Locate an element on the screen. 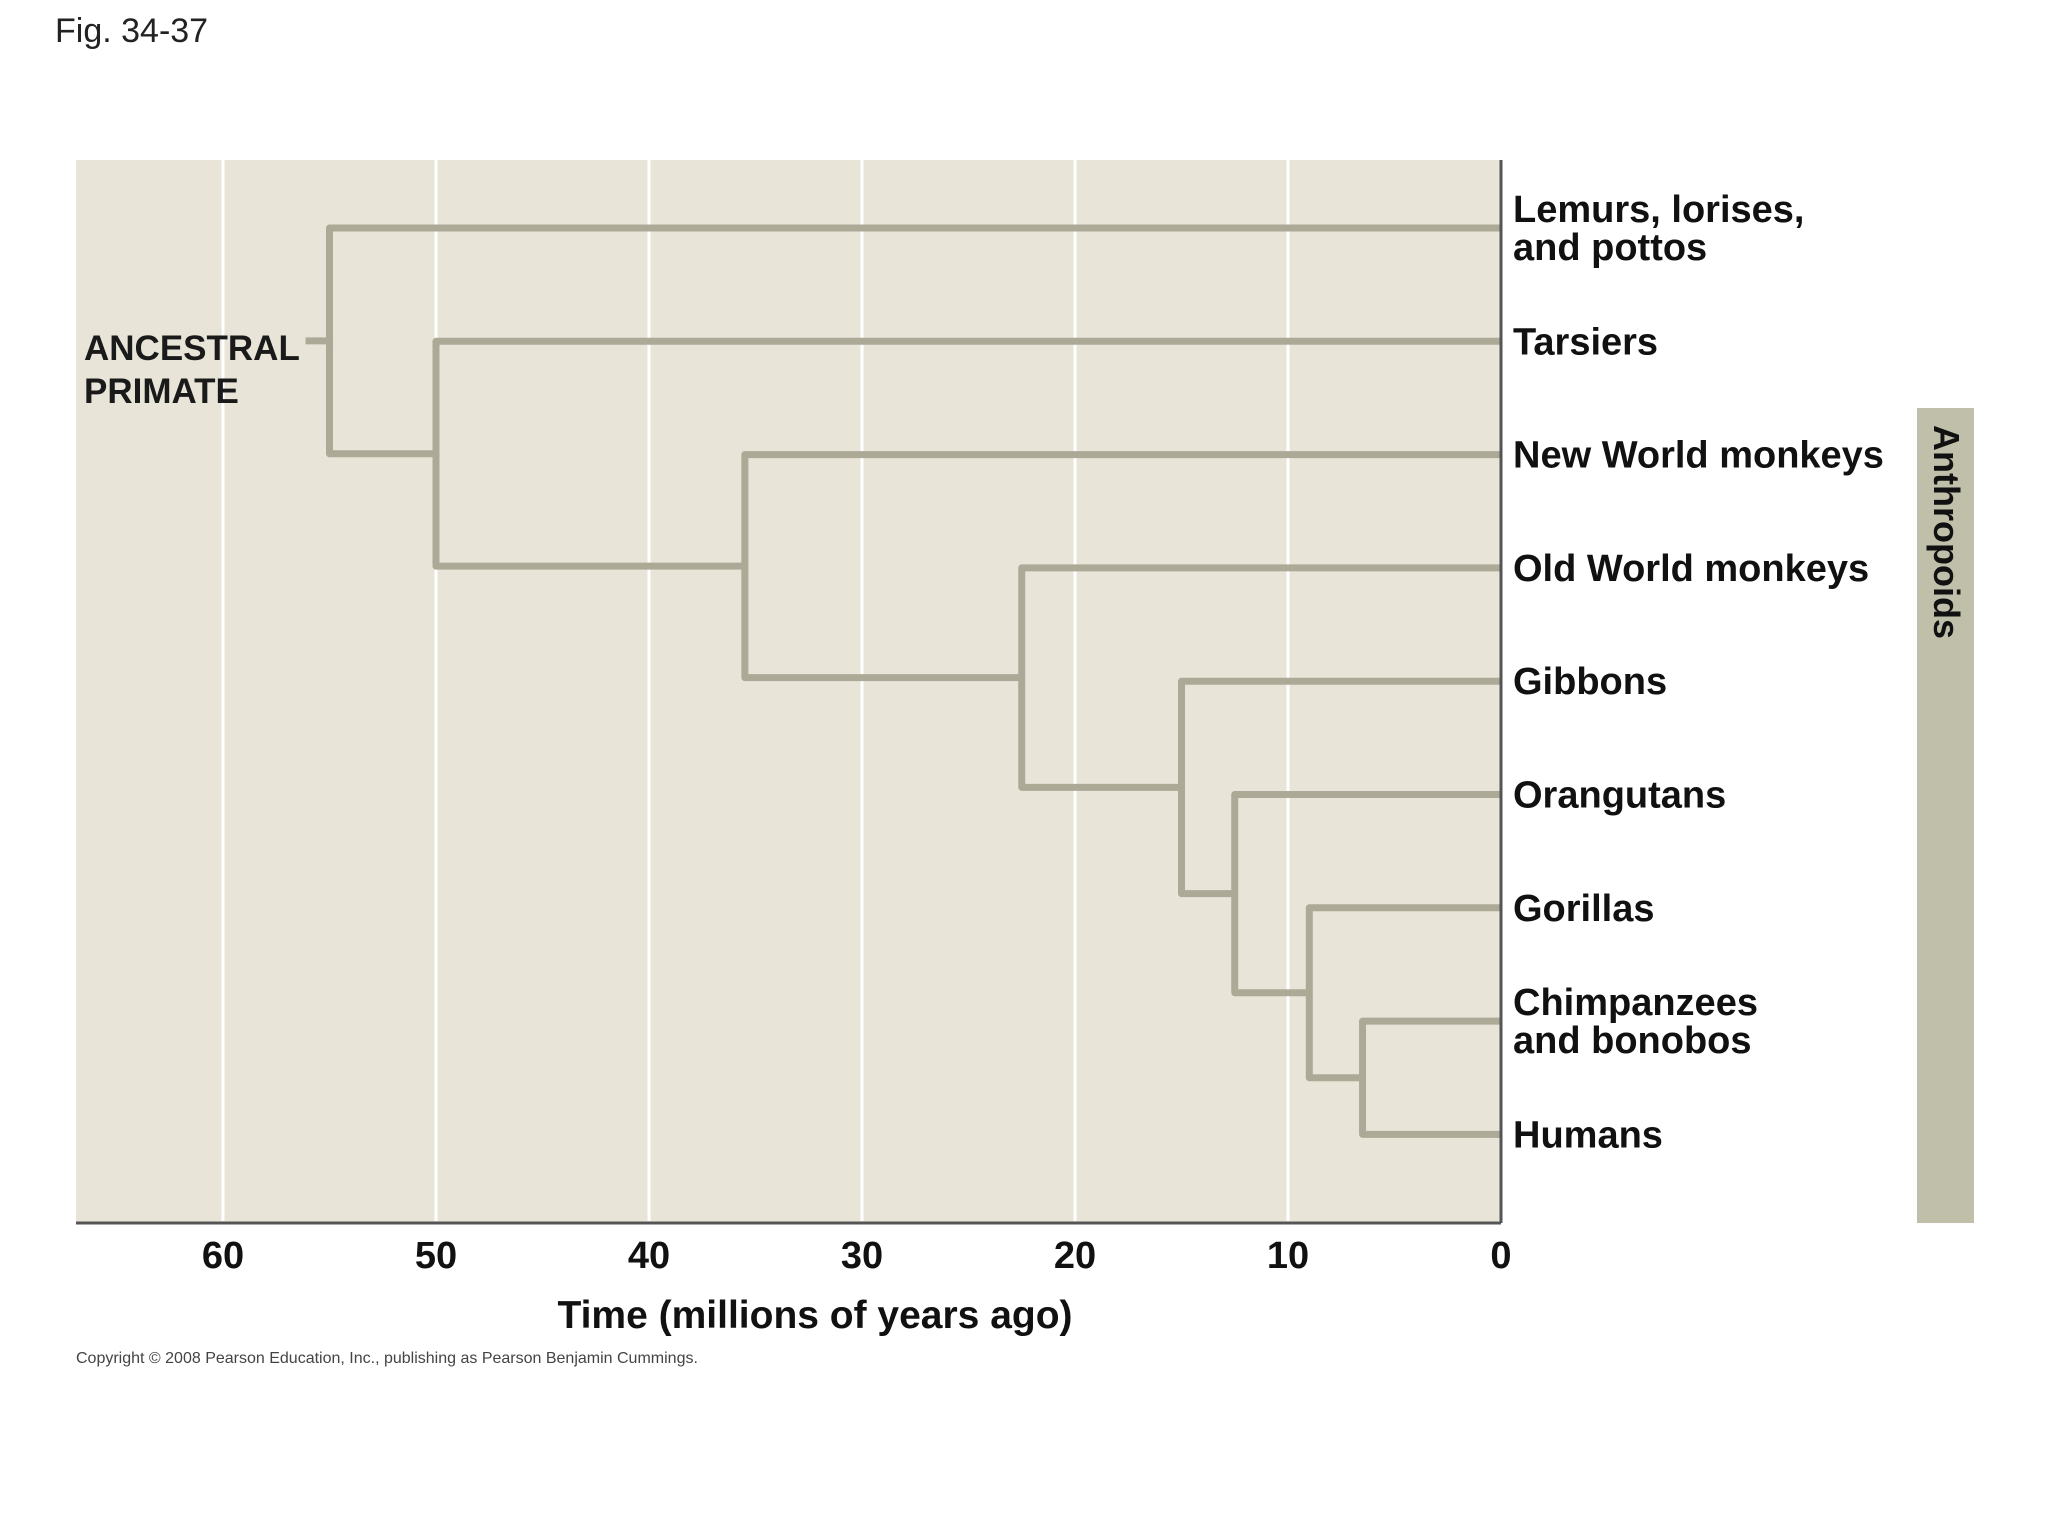  taxon-label-line: Humans is located at coordinates (1588, 1135).